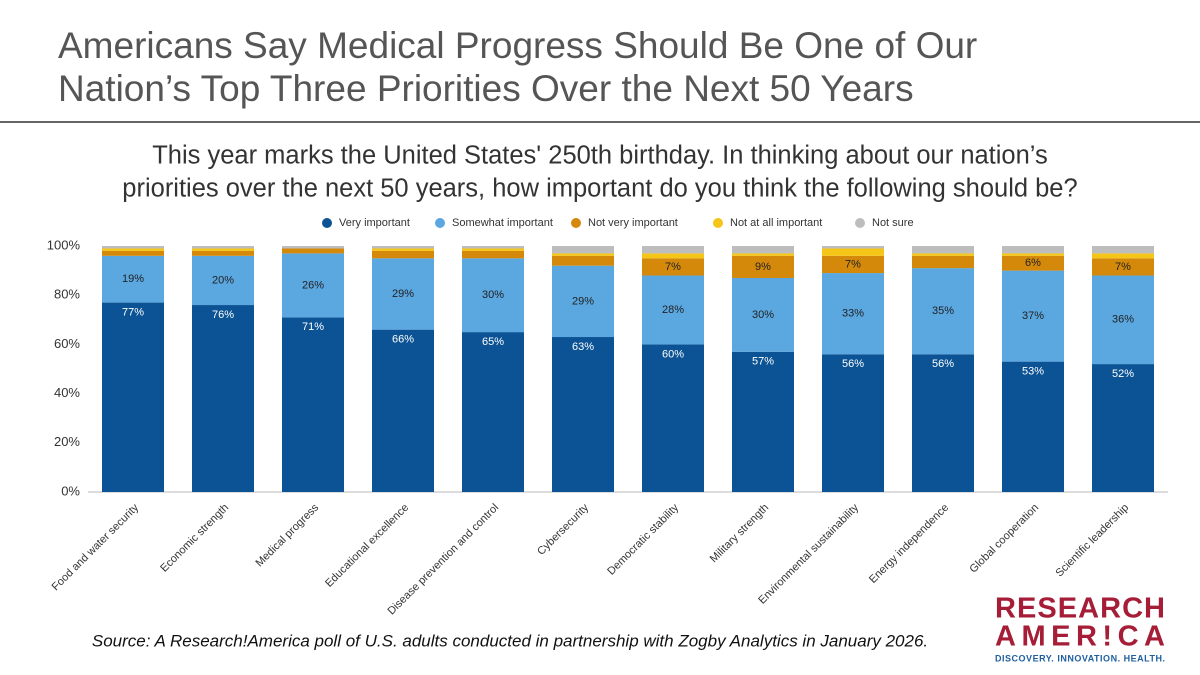 The image size is (1200, 675). I want to click on data-label: 53%, so click(1033, 372).